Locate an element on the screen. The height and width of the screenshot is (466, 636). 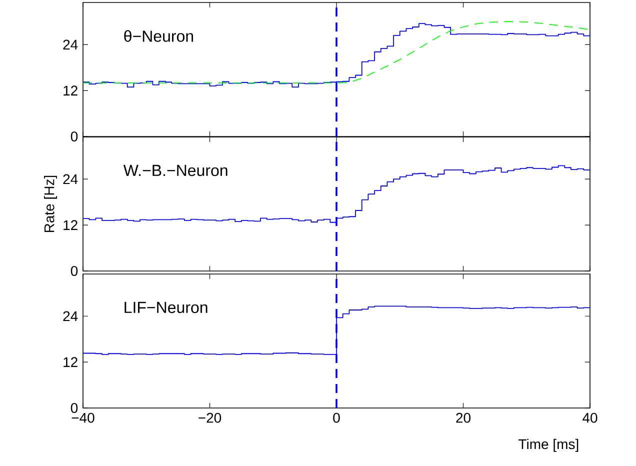
x-tick-label: −20 is located at coordinates (210, 417).